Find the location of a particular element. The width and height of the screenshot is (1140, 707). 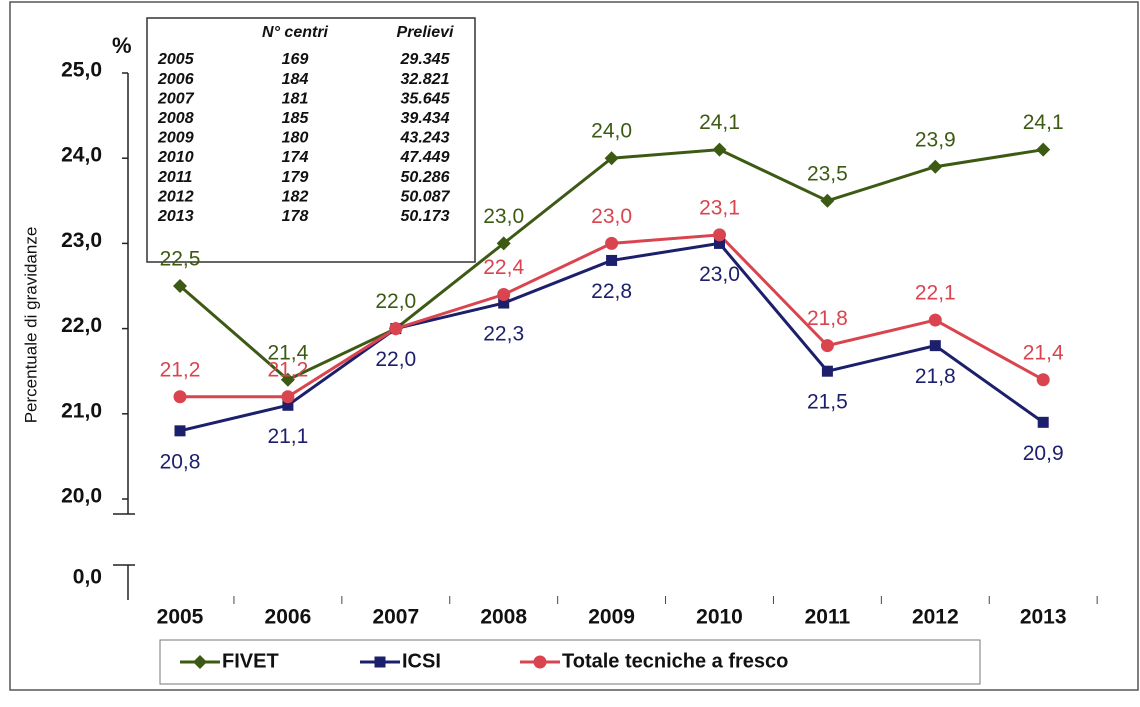

table-cell: 50.286 is located at coordinates (425, 177).